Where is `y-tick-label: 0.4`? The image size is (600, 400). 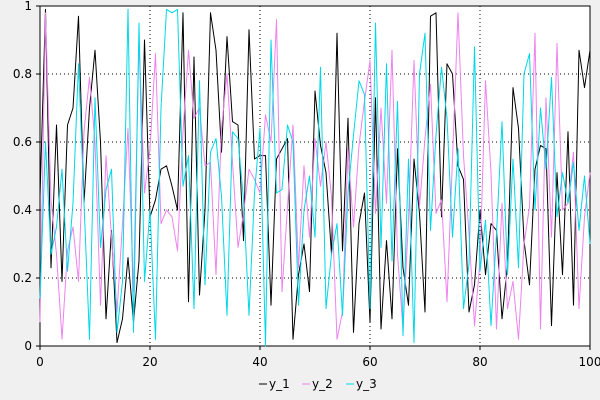
y-tick-label: 0.4 is located at coordinates (22, 210).